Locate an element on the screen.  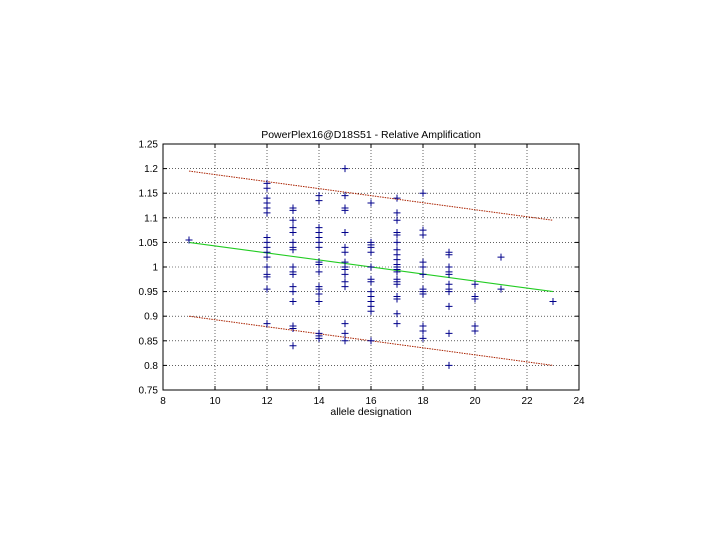
x-tick-label: 14 is located at coordinates (319, 401).